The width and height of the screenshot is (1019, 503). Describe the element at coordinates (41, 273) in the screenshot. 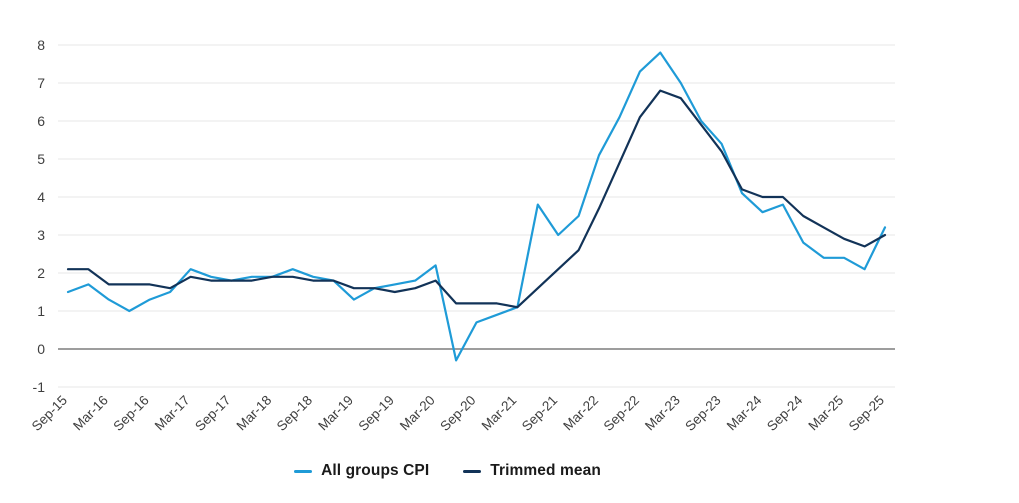

I see `y-tick-label: 2` at that location.